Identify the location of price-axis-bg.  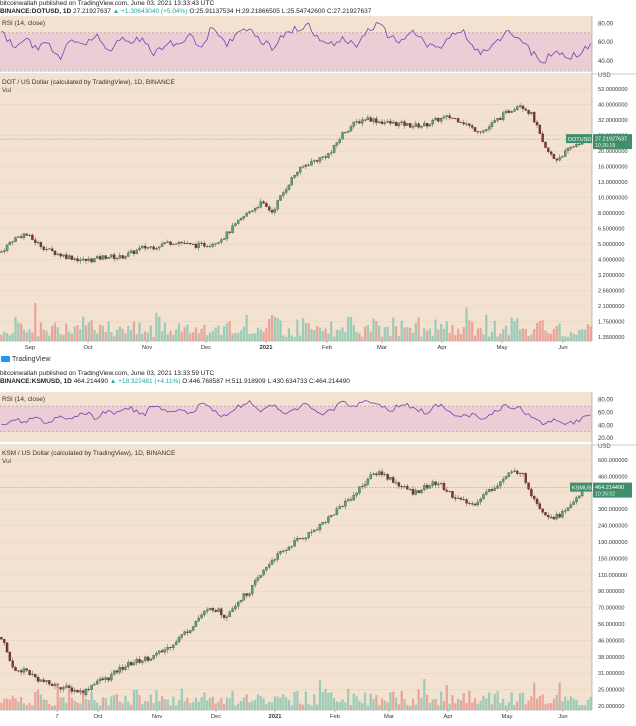
(614, 178).